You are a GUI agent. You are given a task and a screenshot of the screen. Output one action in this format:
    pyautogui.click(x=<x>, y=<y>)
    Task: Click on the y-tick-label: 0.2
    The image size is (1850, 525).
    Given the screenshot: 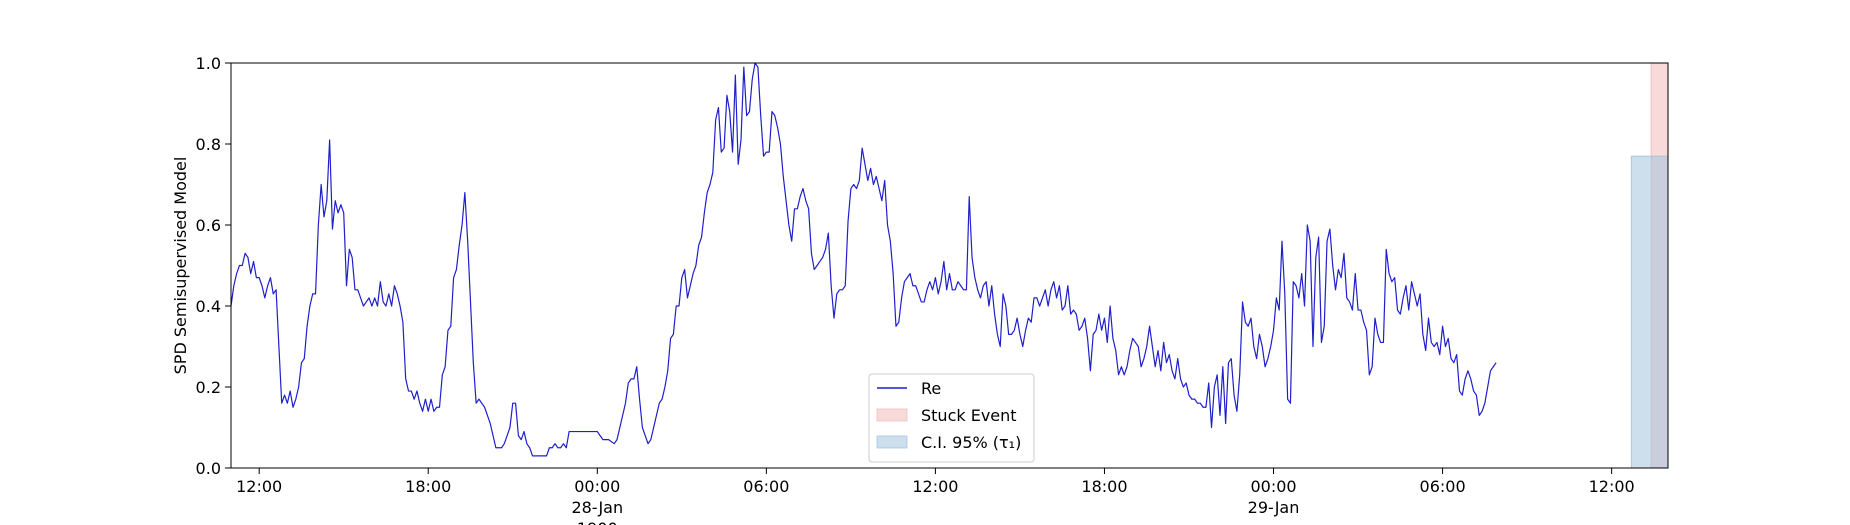 What is the action you would take?
    pyautogui.click(x=208, y=387)
    